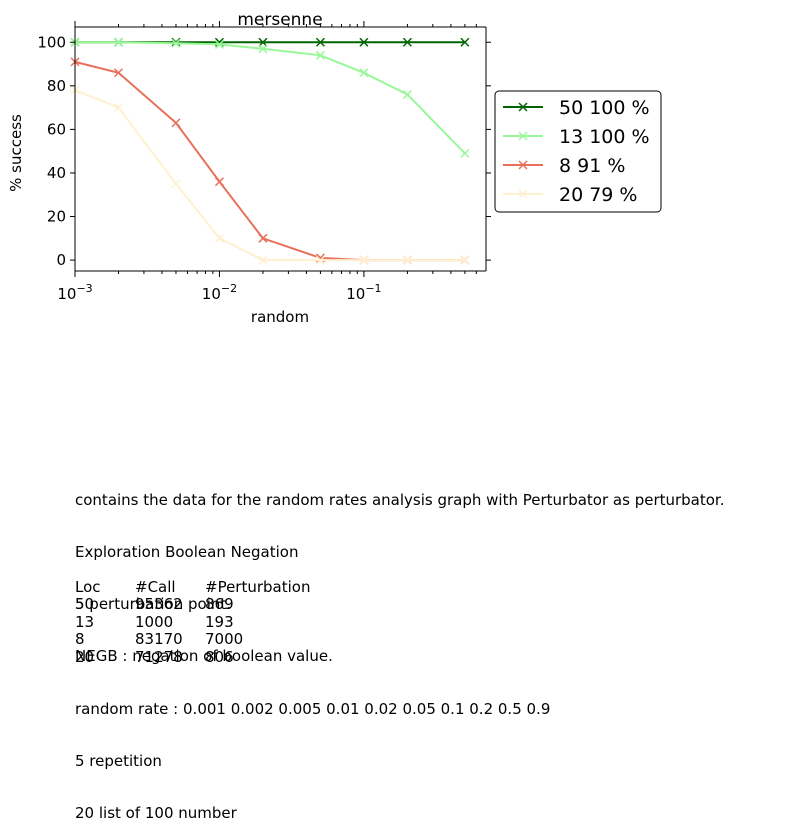  What do you see at coordinates (80, 639) in the screenshot?
I see `table-cell: 8` at bounding box center [80, 639].